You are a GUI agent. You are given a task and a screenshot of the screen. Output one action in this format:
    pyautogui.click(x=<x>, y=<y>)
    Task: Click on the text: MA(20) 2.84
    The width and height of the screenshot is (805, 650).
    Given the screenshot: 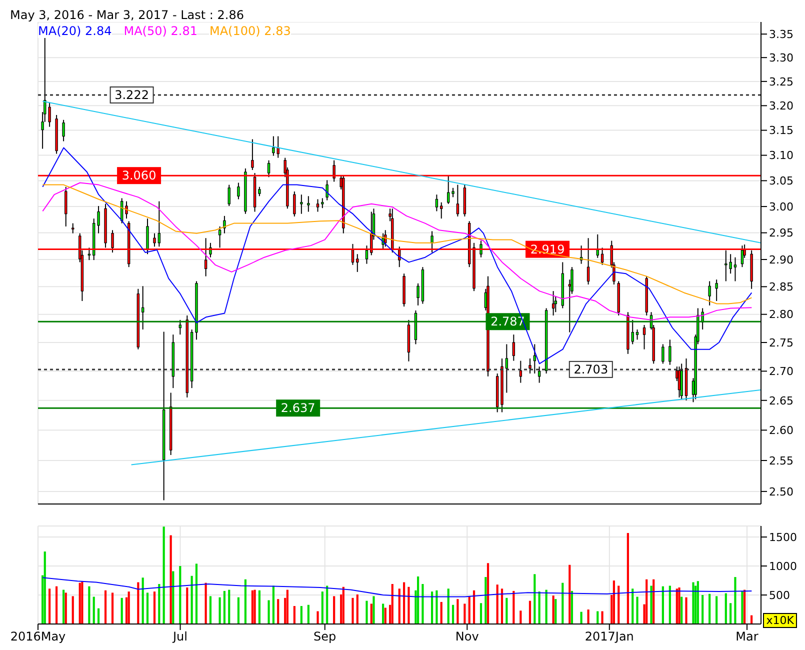 What is the action you would take?
    pyautogui.click(x=75, y=31)
    